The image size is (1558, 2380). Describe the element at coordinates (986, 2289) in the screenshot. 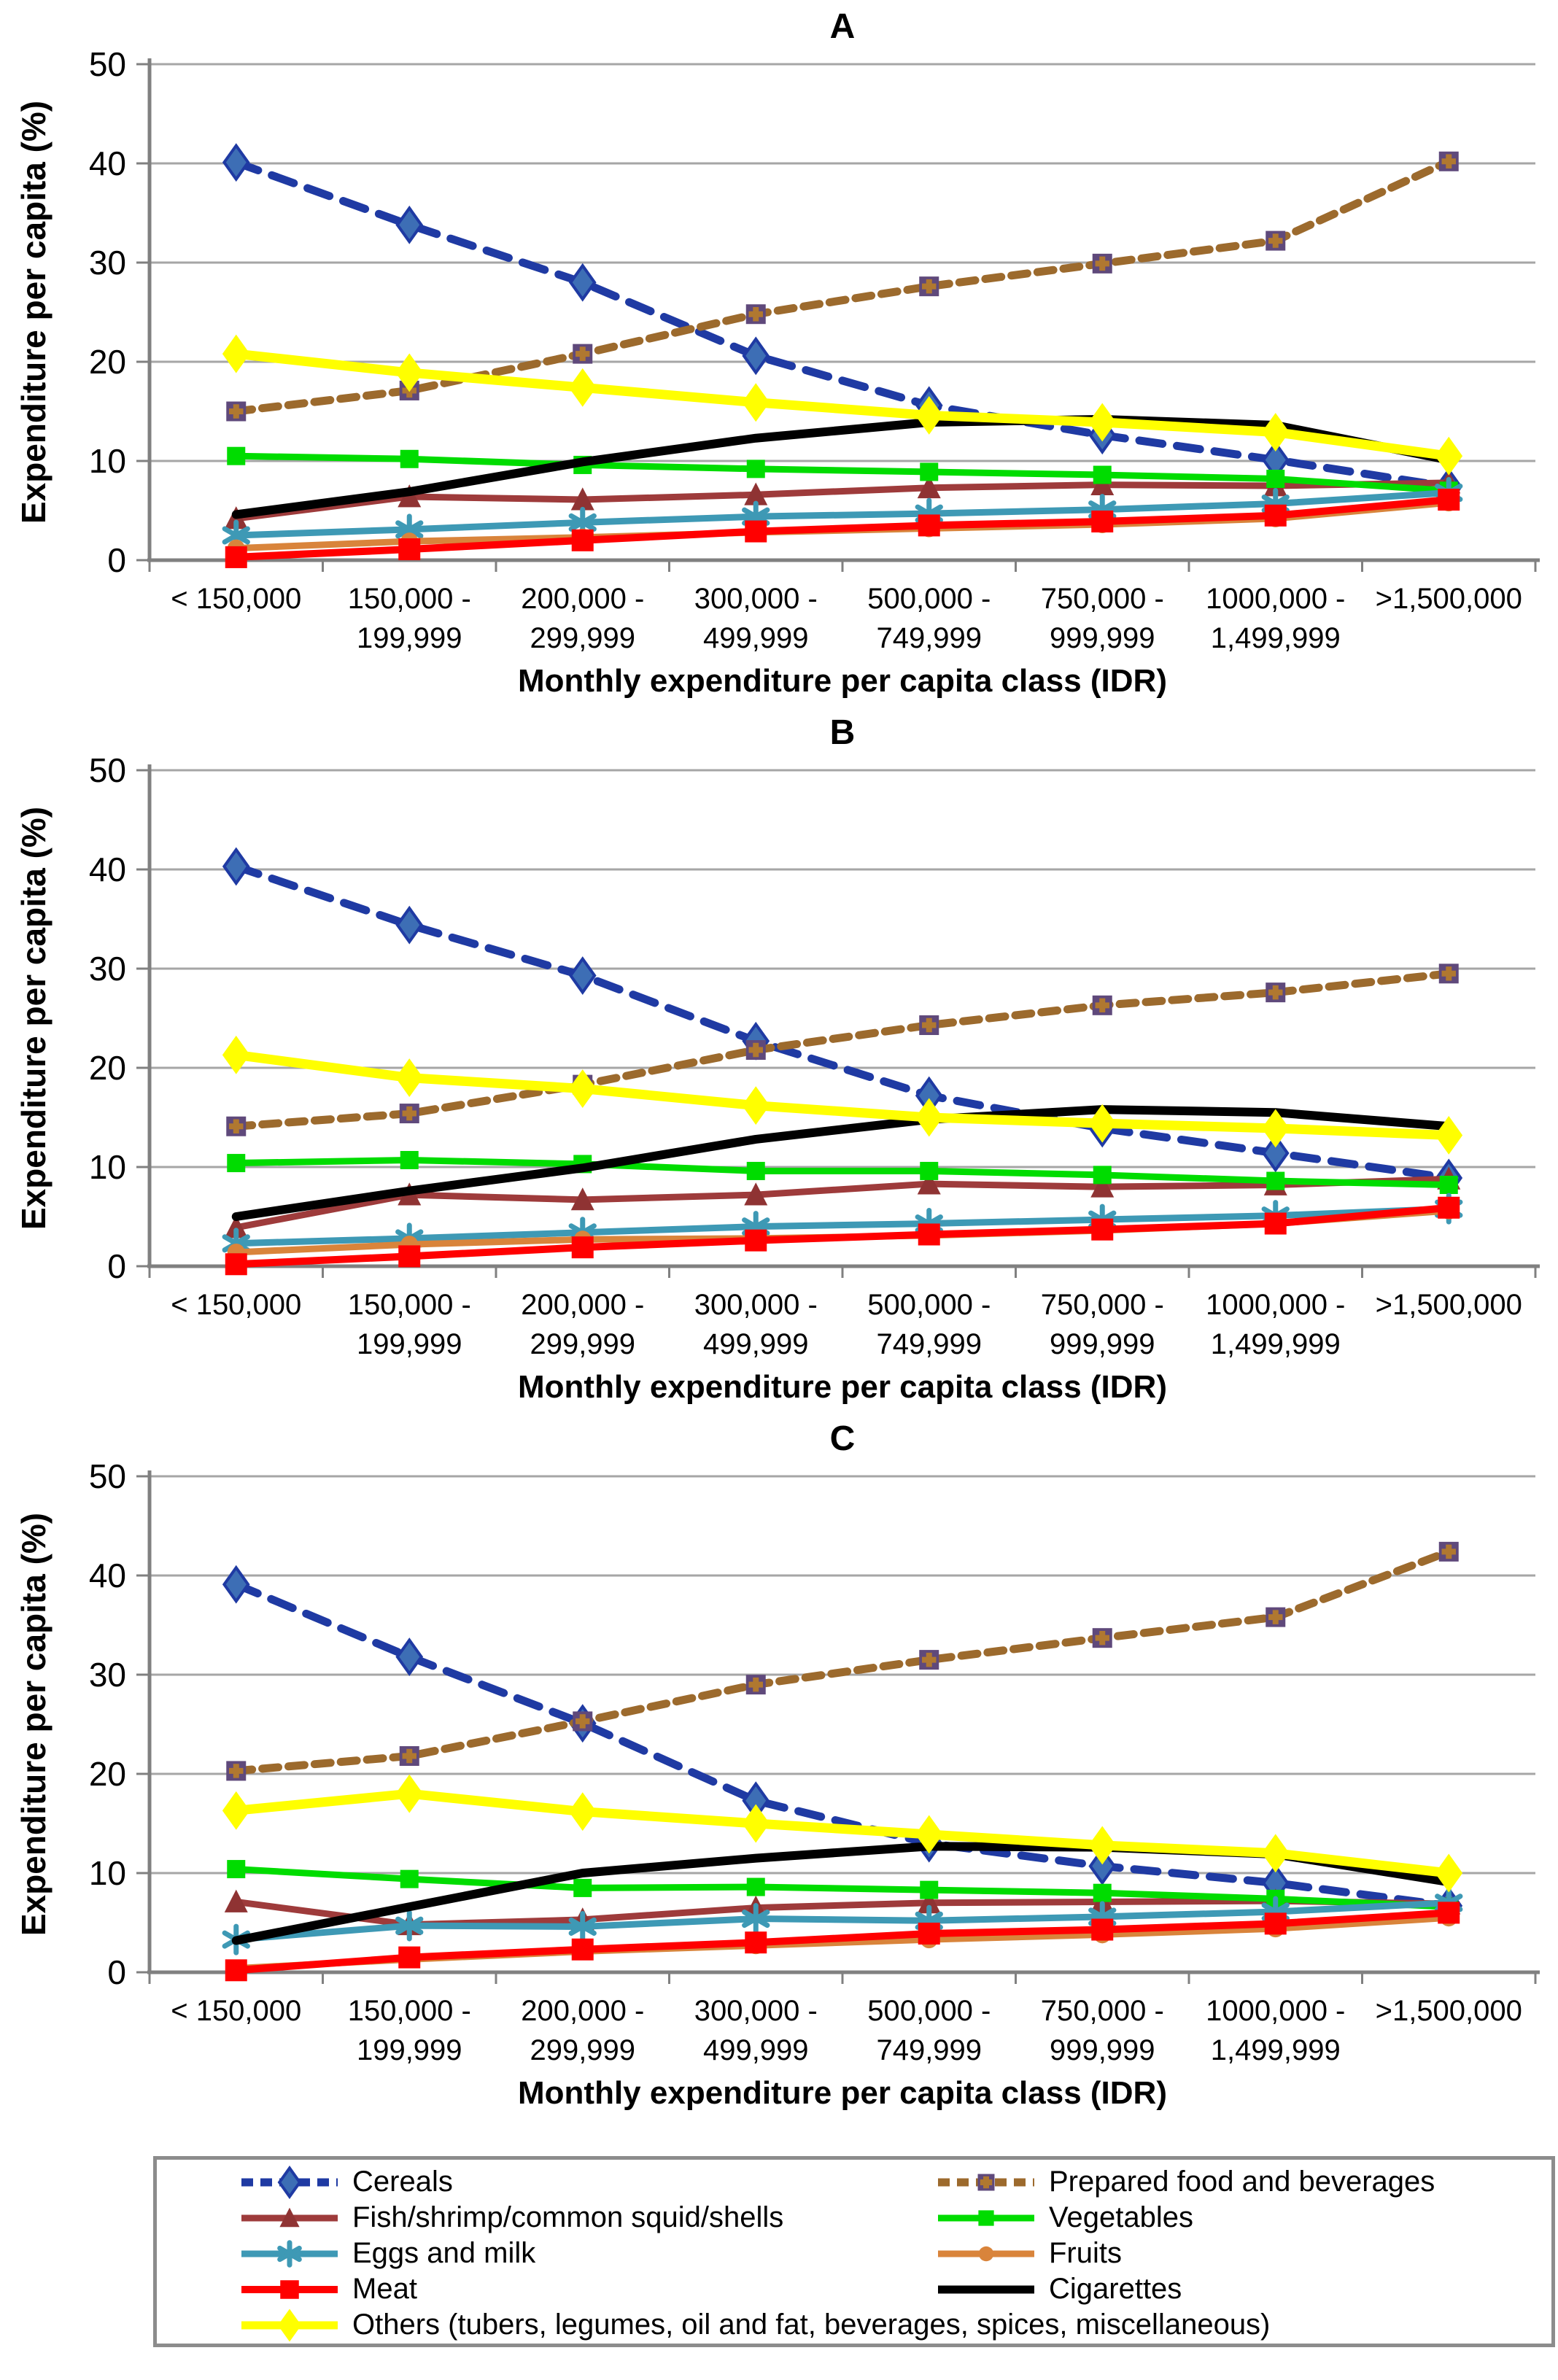

I see `cigarettes-legend-marker` at that location.